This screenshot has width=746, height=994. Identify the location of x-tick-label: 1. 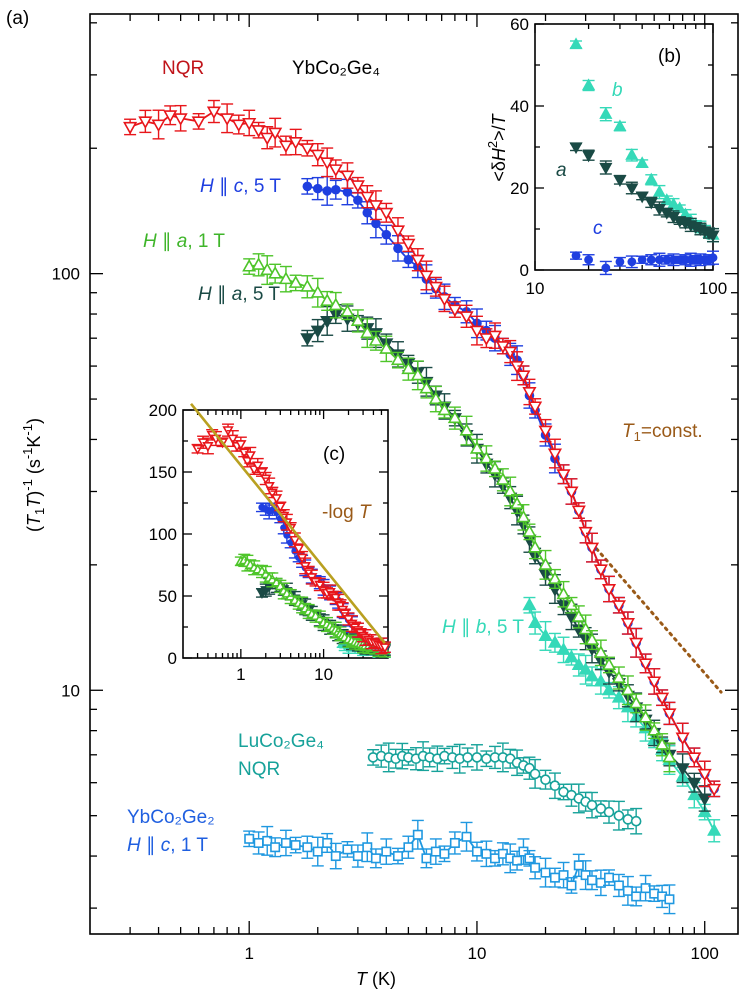
(240, 674).